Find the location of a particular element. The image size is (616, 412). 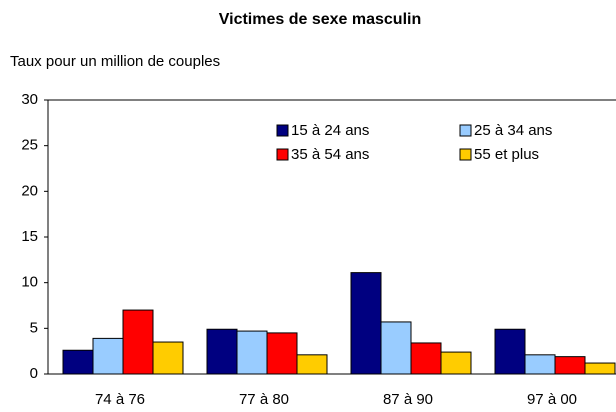

chart-subtitle: Taux pour un million de couples is located at coordinates (115, 61).